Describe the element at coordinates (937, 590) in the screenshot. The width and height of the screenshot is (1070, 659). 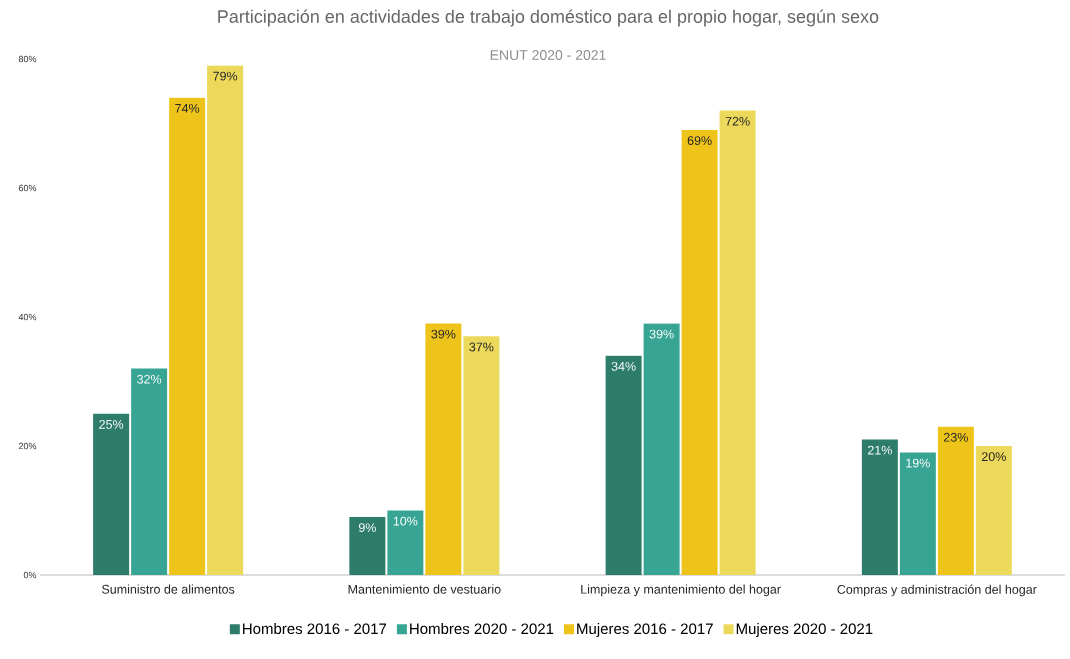
I see `x-tick-label: Compras y administración del hogar` at that location.